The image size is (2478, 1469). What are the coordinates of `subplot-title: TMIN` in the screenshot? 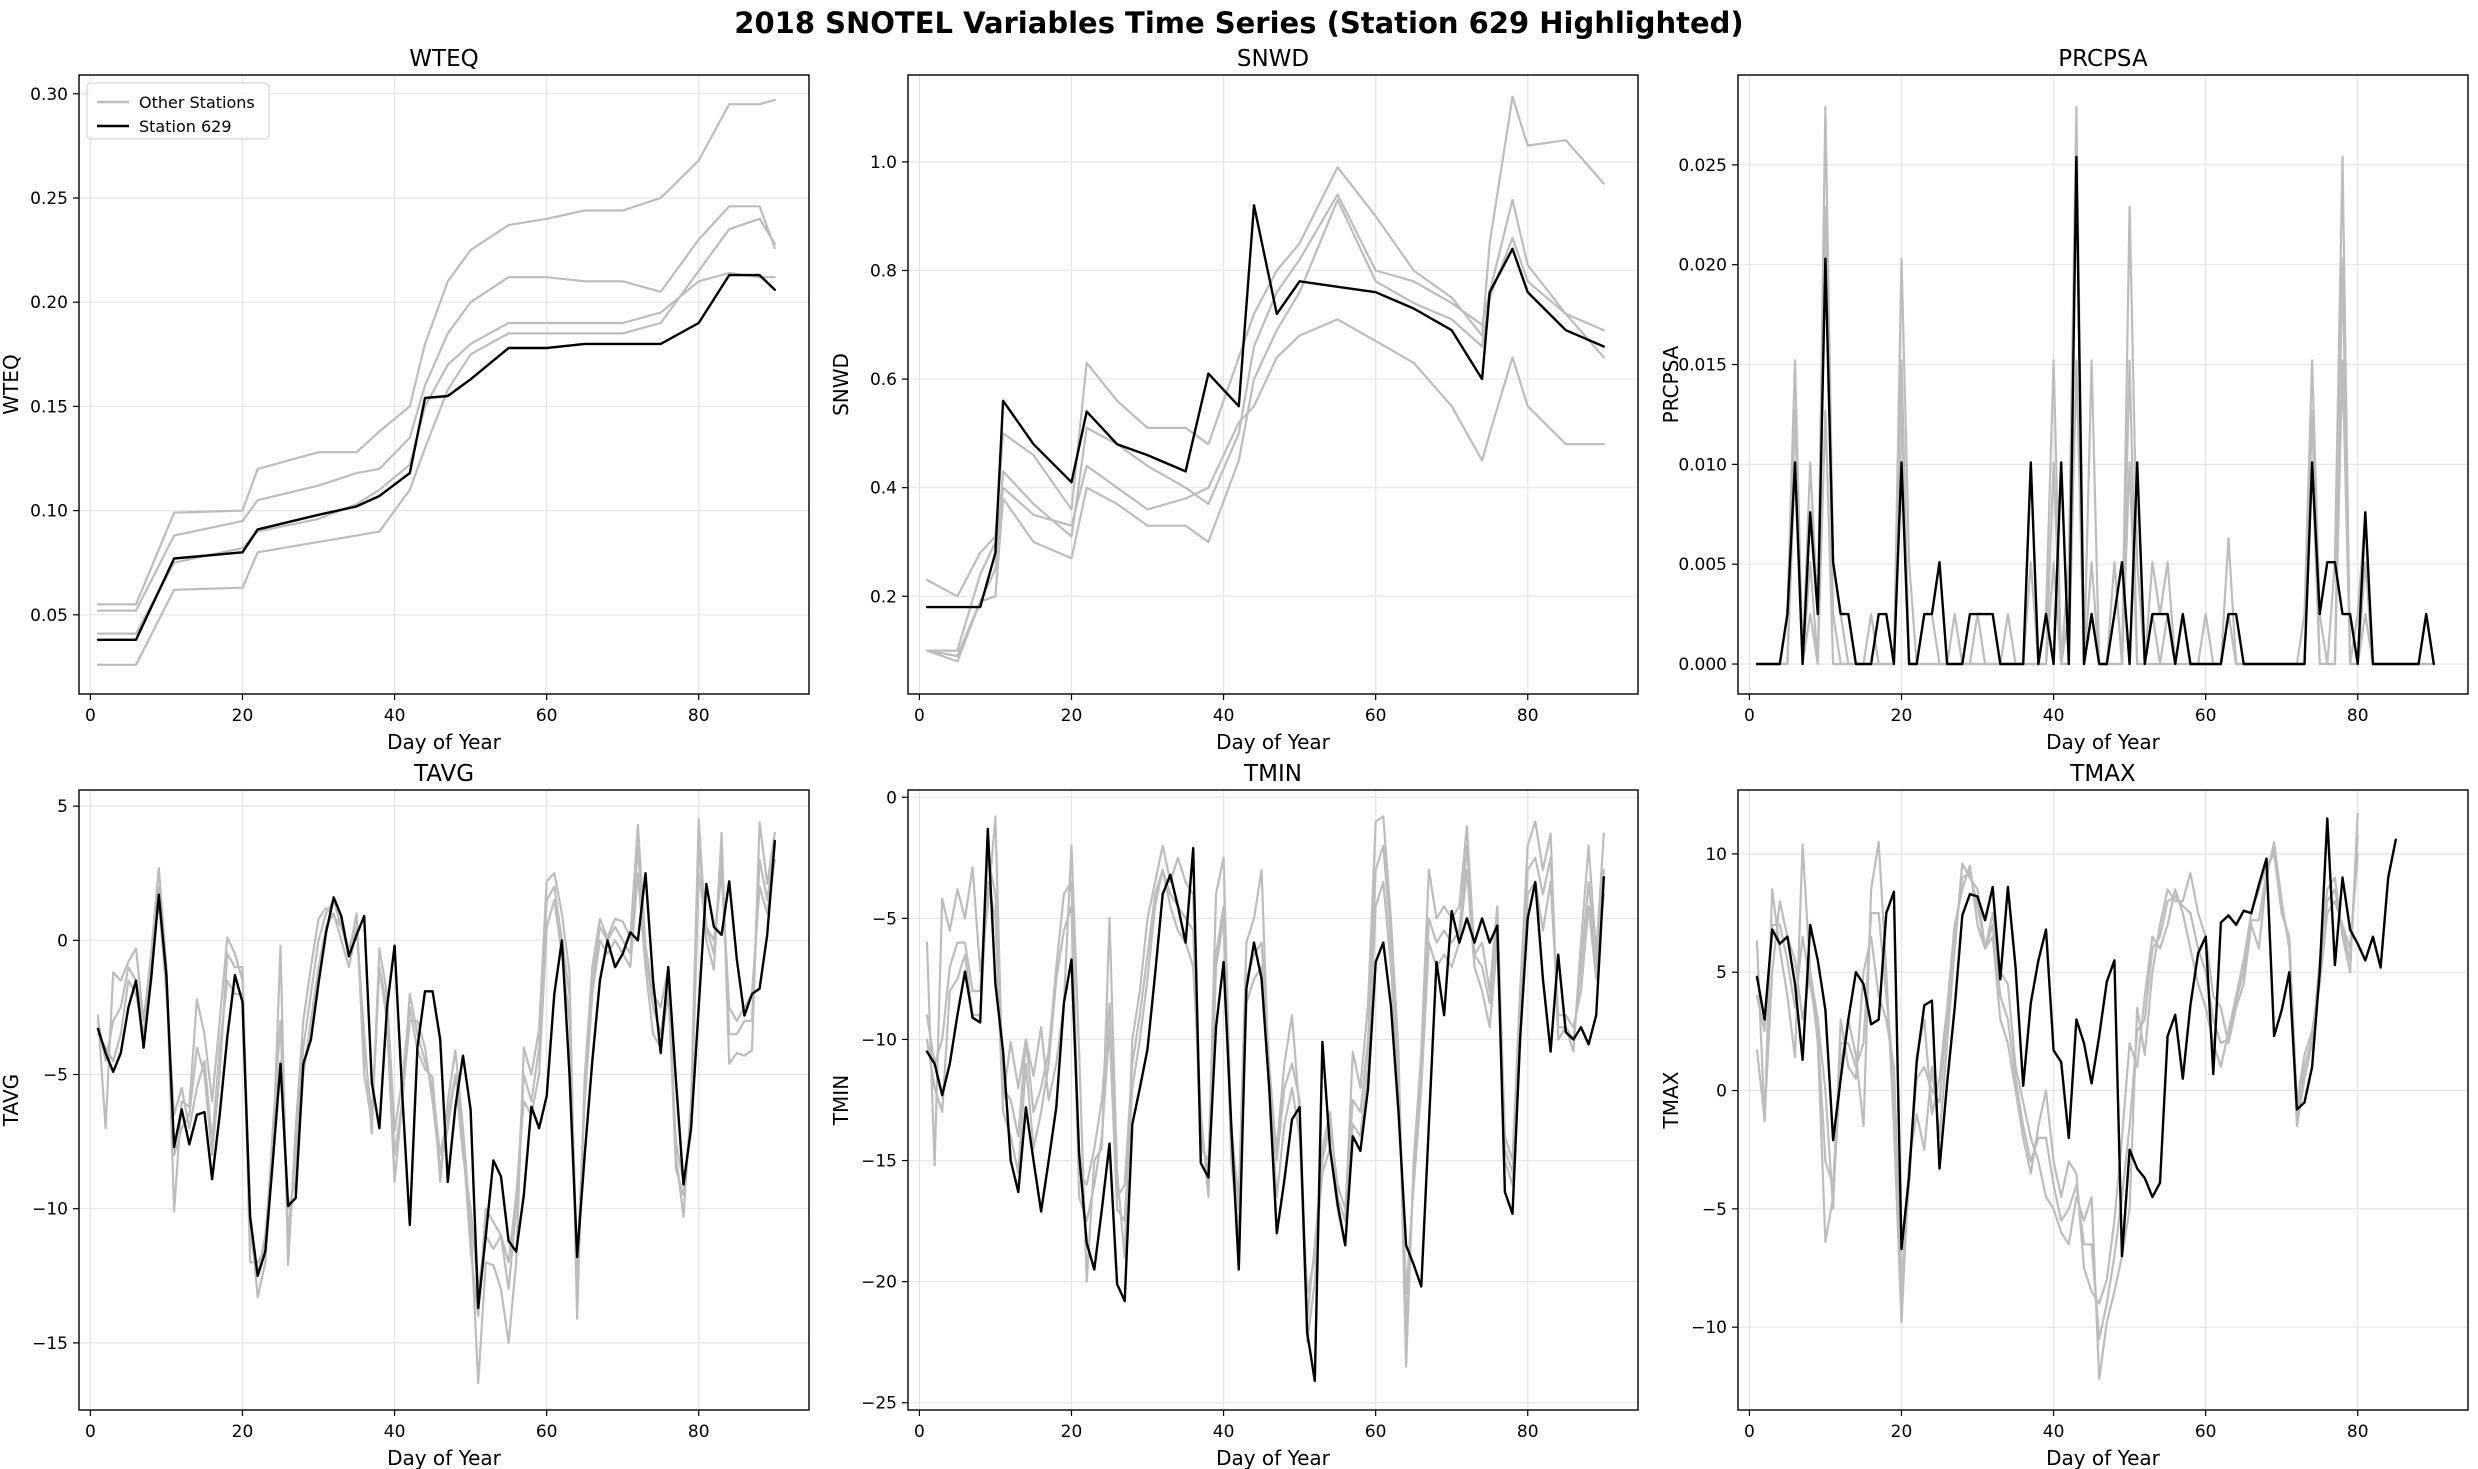 It's located at (1272, 774).